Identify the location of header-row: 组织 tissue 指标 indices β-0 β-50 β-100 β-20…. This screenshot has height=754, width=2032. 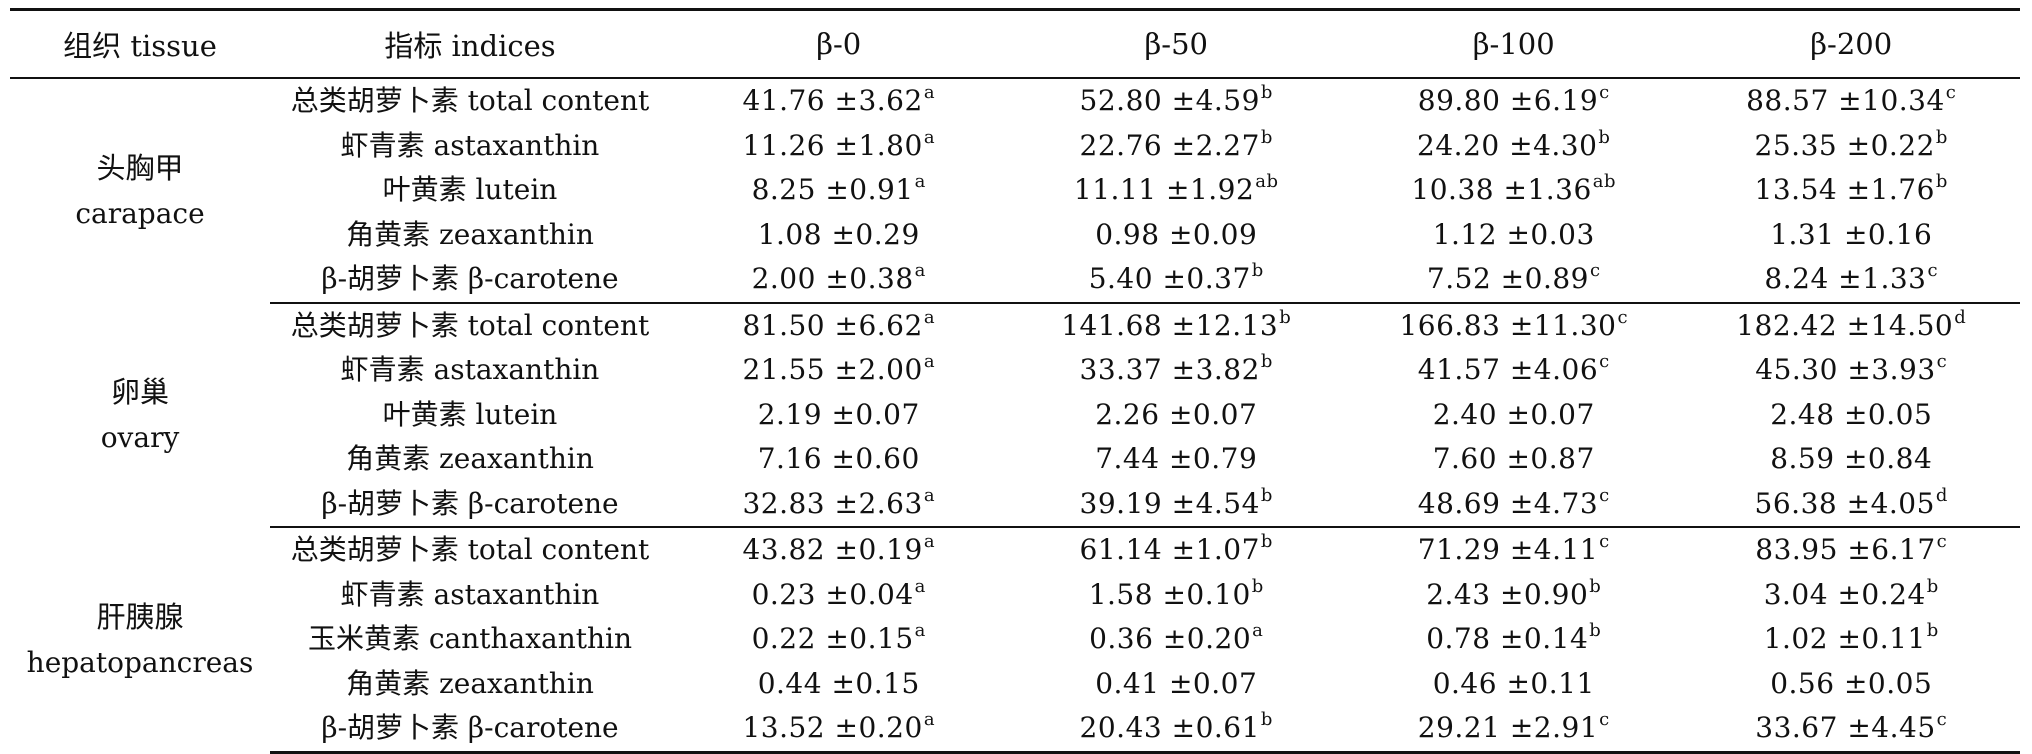
(1015, 43).